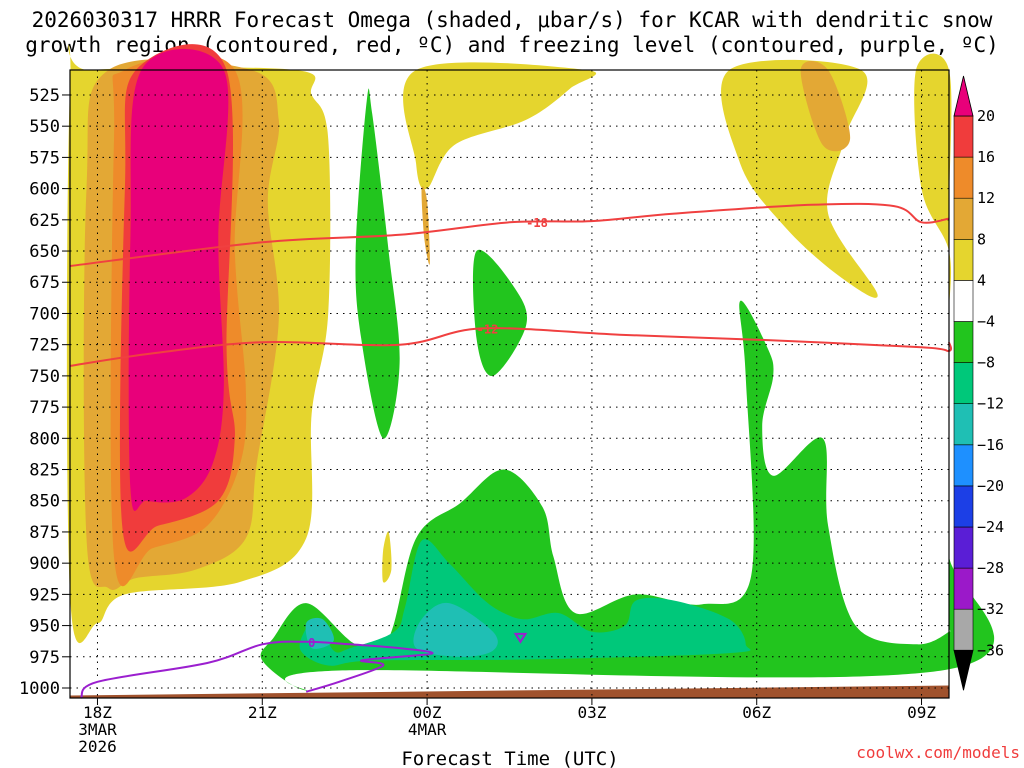 Image resolution: width=1024 pixels, height=768 pixels. Describe the element at coordinates (990, 609) in the screenshot. I see `colorbar-label-12: −32` at that location.